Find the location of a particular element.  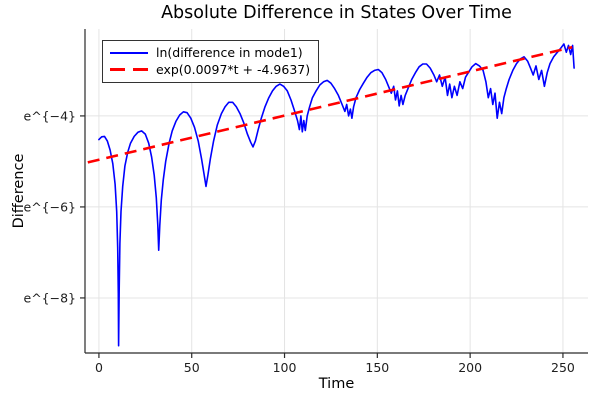

chart-title: Absolute Difference in States Over Time is located at coordinates (336, 13).